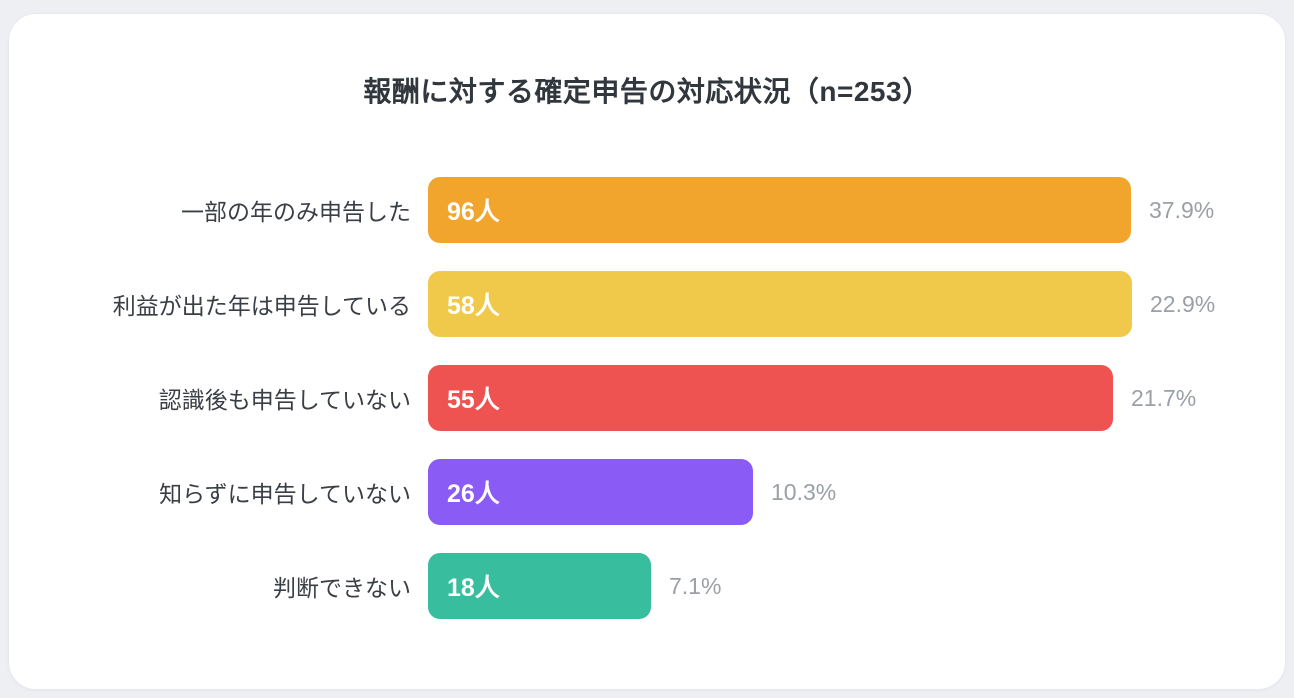  I want to click on bar-track: 96人 37.9%, so click(856, 210).